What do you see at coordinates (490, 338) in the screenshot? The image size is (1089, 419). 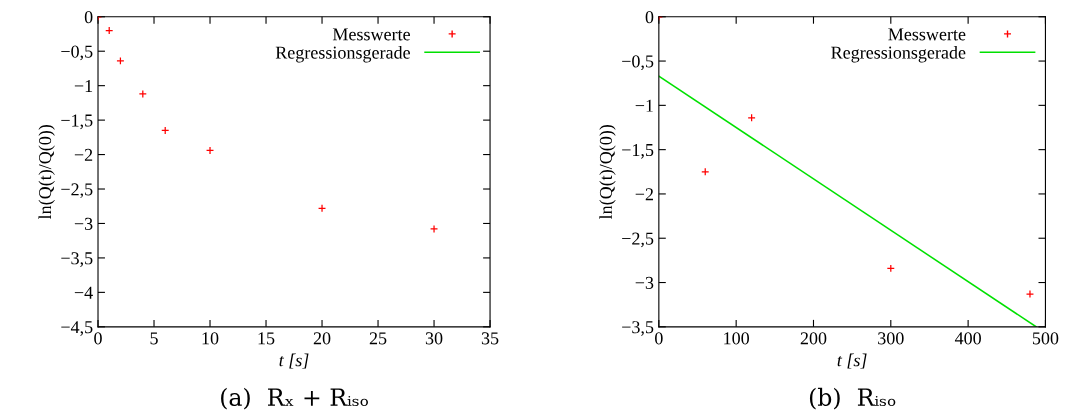 I see `x-tick-label: 35` at bounding box center [490, 338].